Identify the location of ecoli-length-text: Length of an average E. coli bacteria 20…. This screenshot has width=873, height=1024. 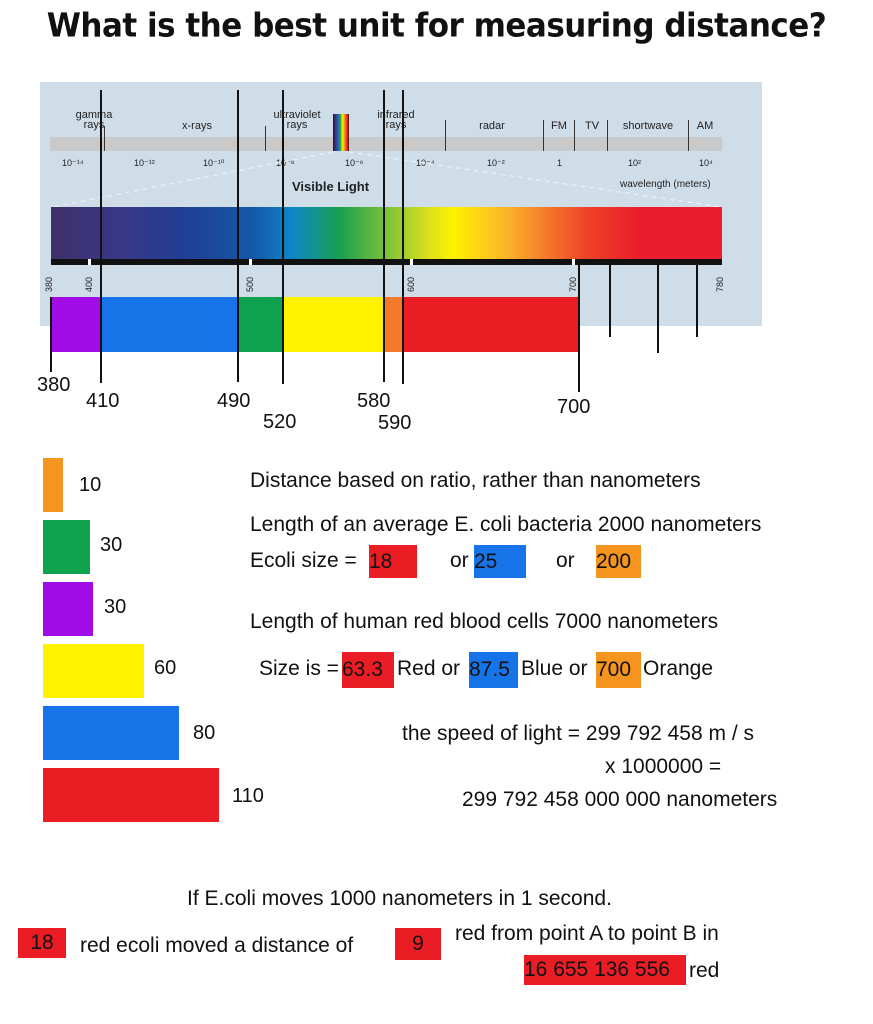
(506, 524).